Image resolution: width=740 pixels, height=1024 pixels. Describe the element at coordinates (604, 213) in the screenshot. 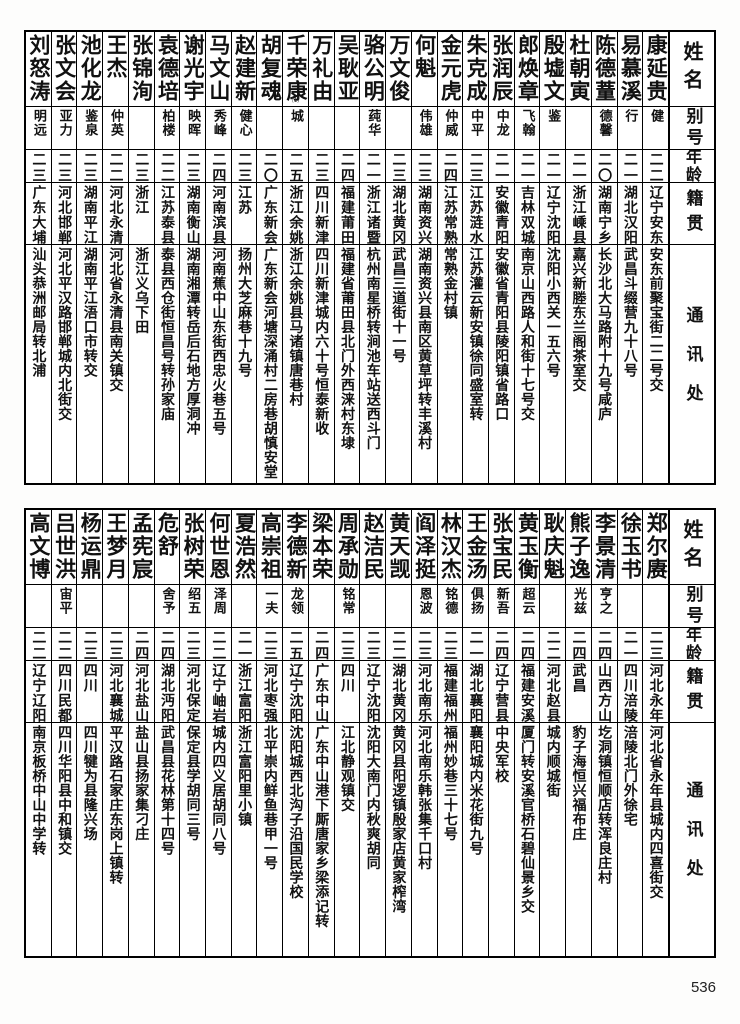

I see `roster-cell-origin: 湖南宁乡` at that location.